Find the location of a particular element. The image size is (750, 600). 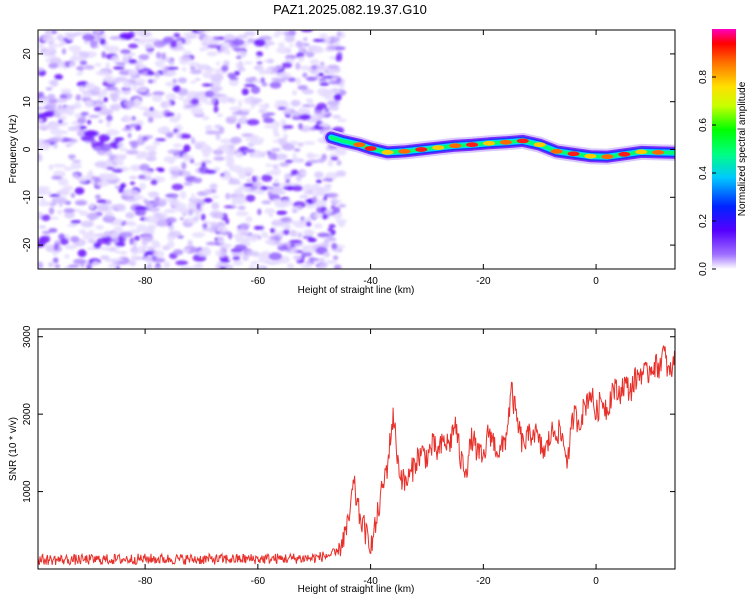

spectrogram-x-axis-label: Height of straight line (km) is located at coordinates (356, 290).